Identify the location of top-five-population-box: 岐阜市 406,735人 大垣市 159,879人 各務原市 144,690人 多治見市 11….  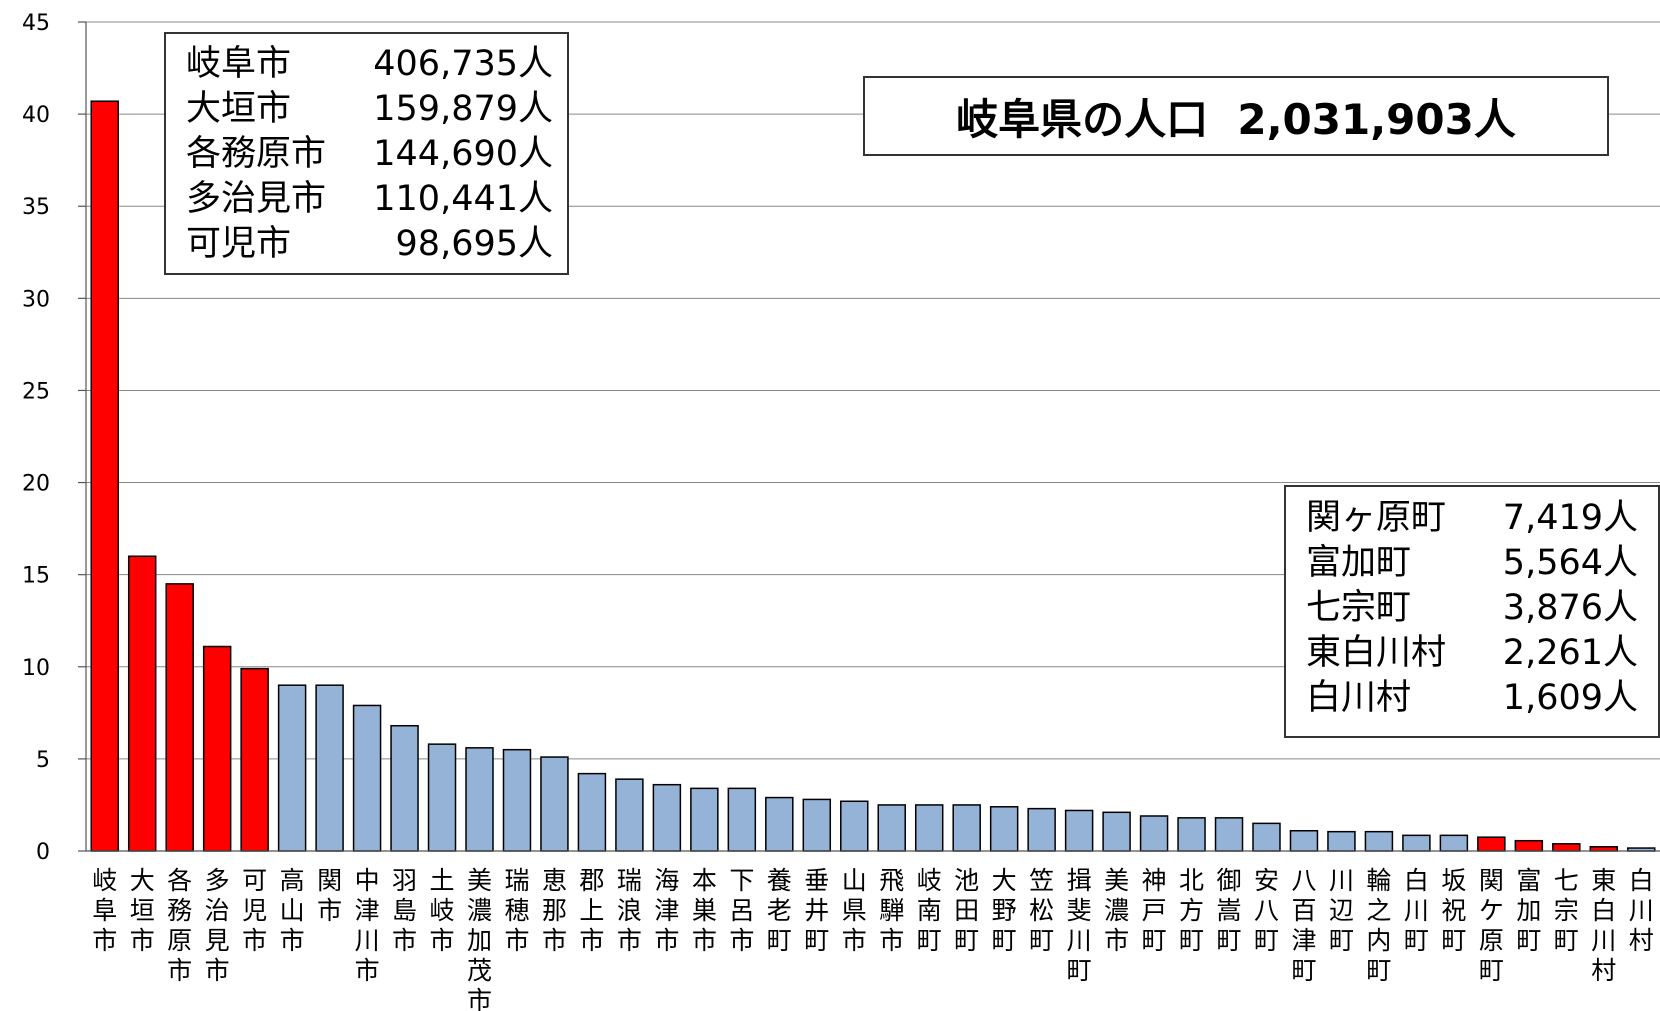
(366, 153).